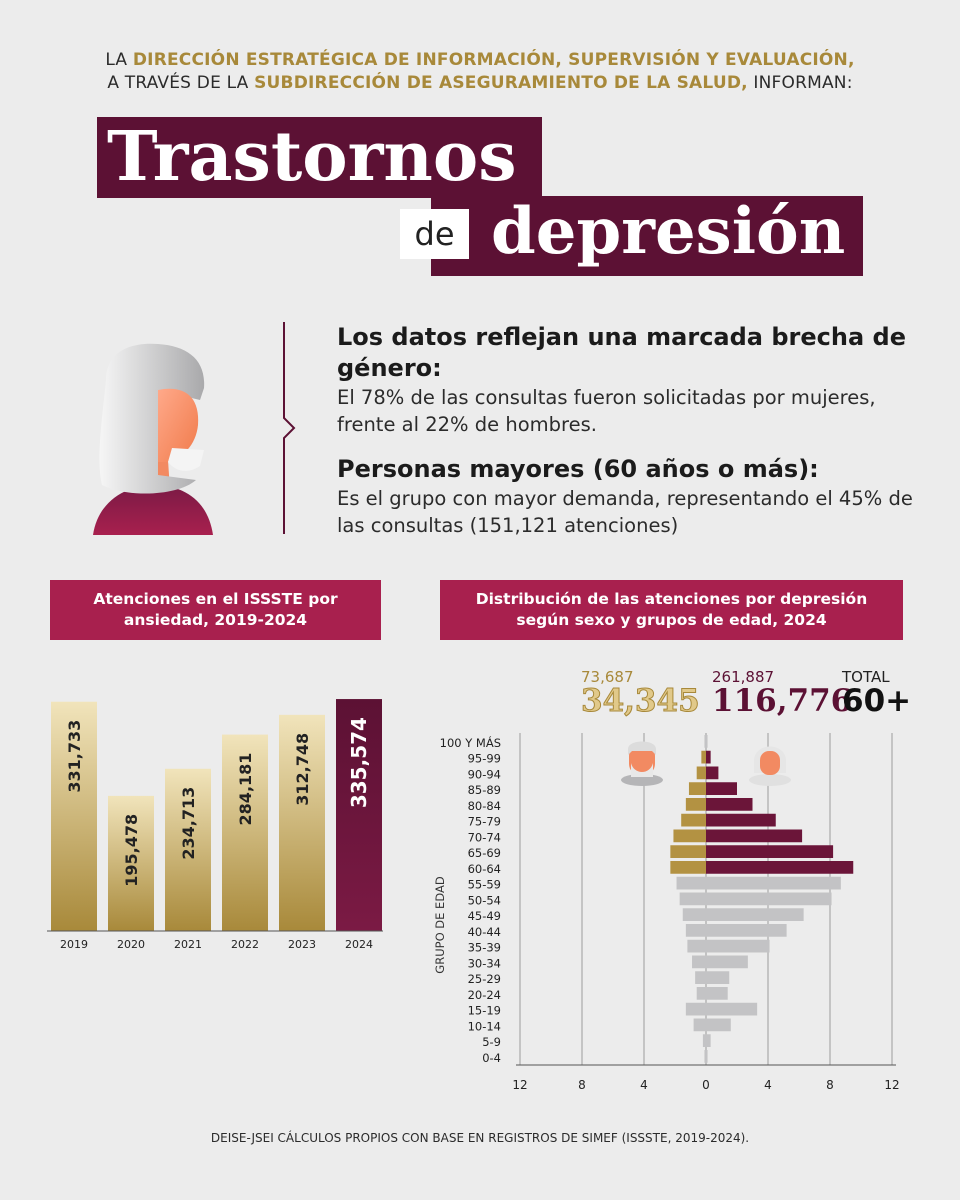 This screenshot has width=960, height=1200. Describe the element at coordinates (578, 469) in the screenshot. I see `elderly-heading: Personas mayores (60 años o más):` at that location.